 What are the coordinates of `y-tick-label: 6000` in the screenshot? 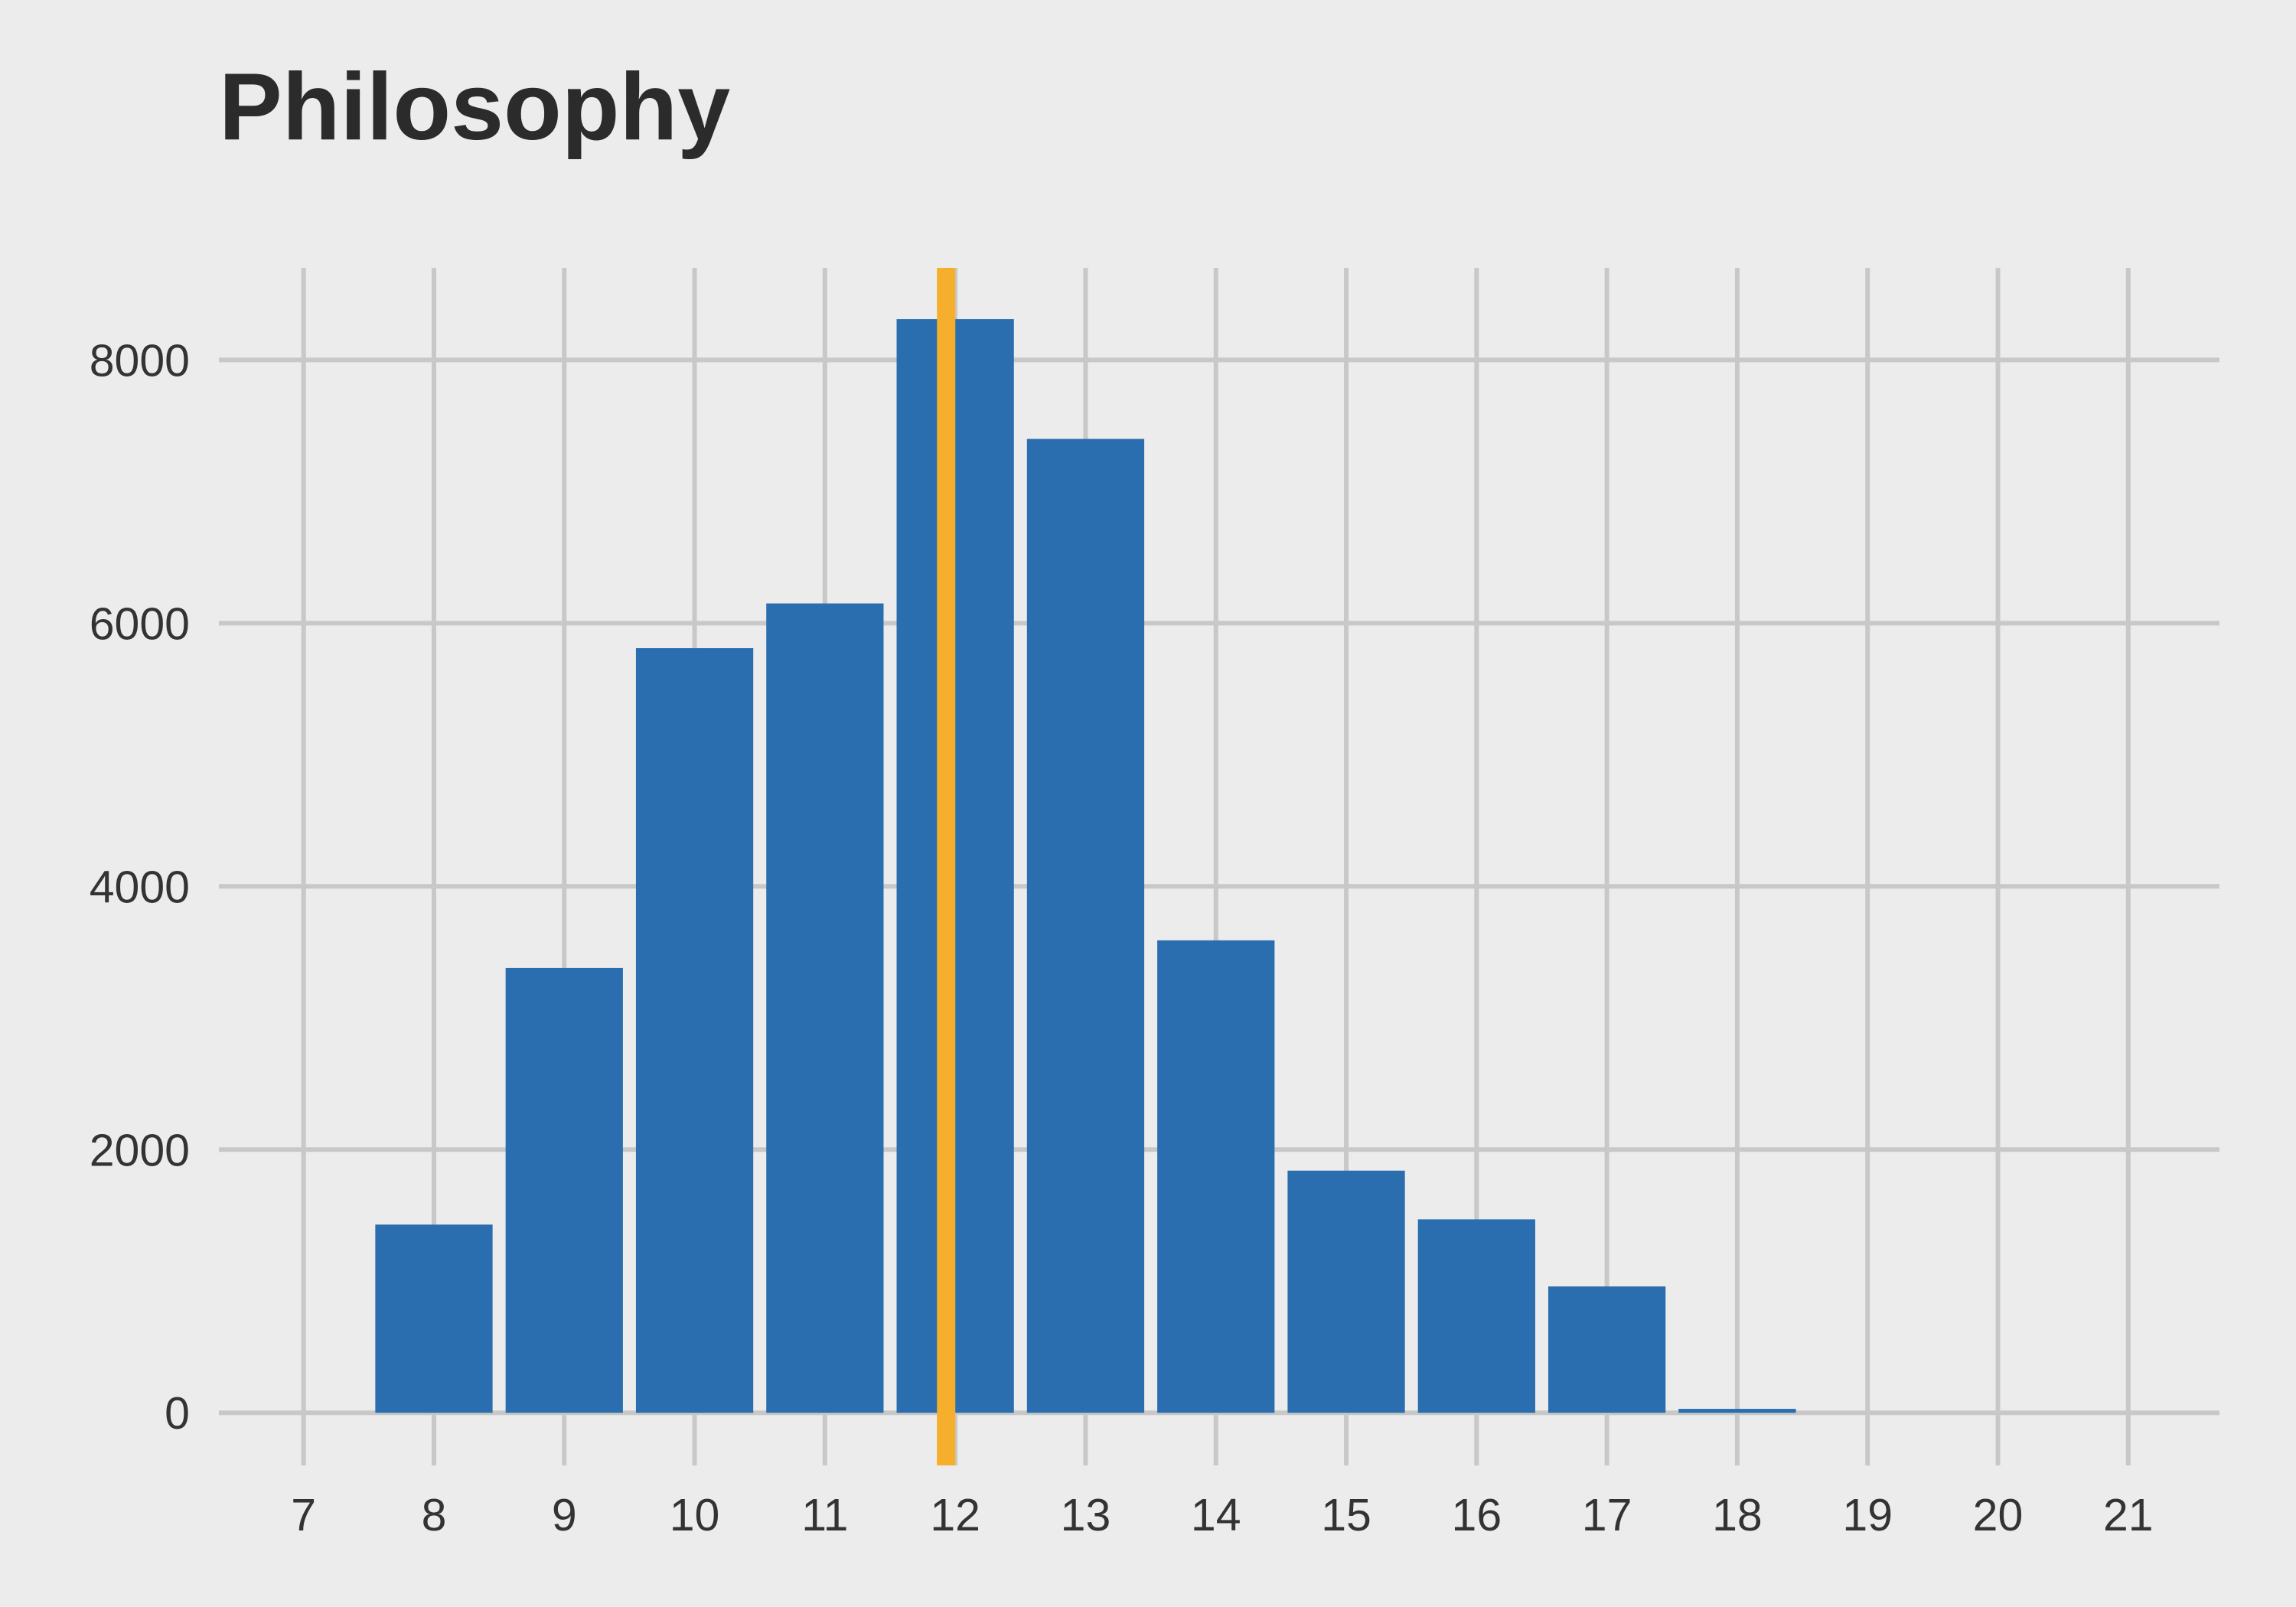 It's located at (140, 623).